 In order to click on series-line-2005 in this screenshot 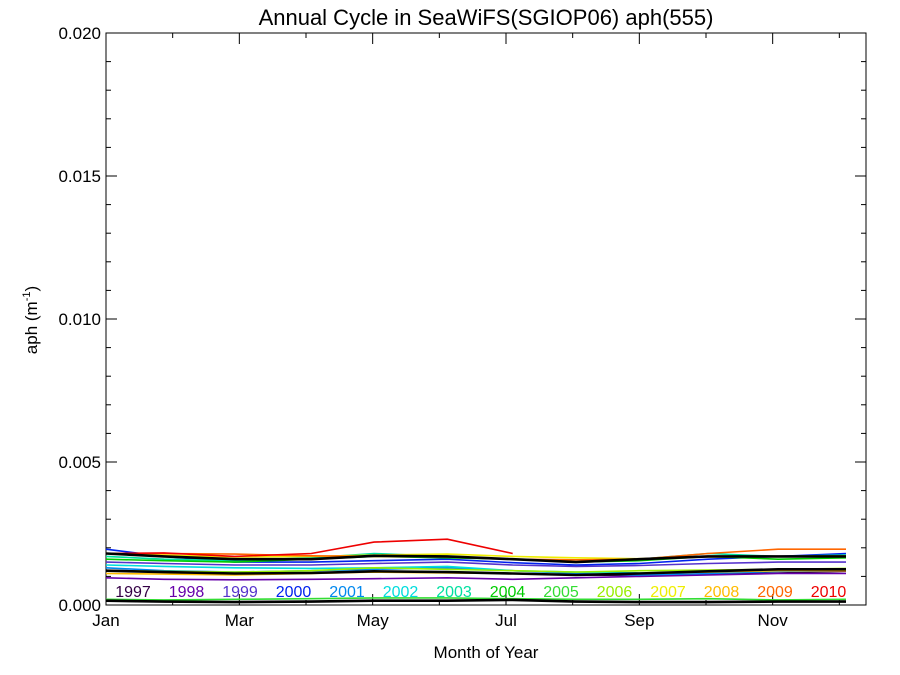, I will do `click(476, 599)`.